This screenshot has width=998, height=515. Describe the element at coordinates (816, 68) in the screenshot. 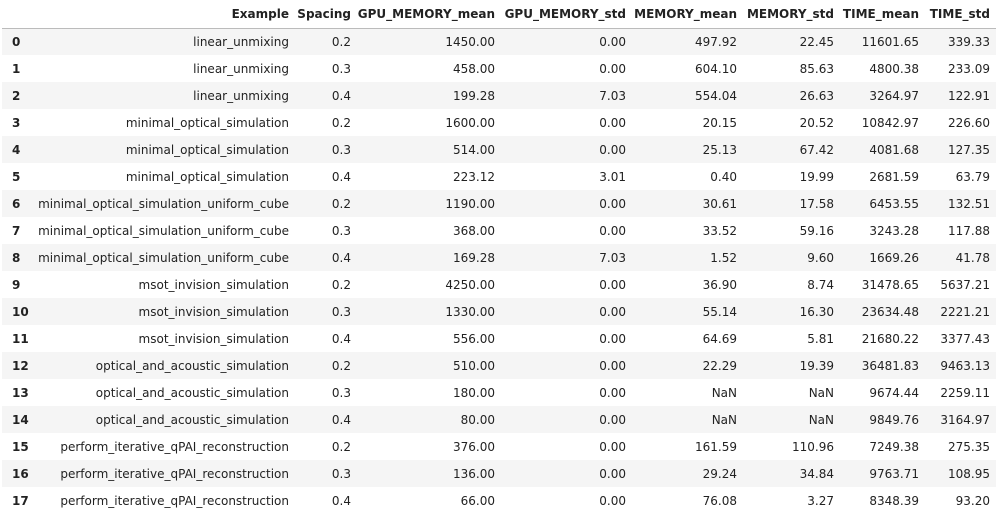

I see `table-cell: 85.63` at that location.